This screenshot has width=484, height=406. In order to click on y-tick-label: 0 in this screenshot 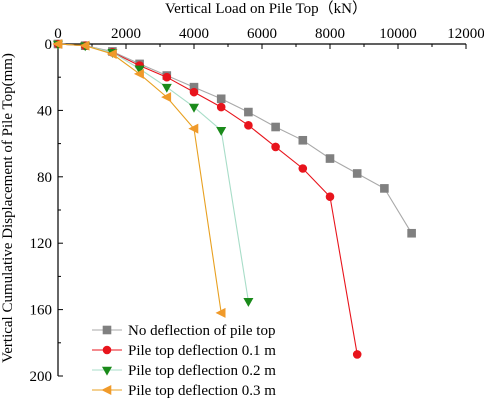, I will do `click(49, 45)`.